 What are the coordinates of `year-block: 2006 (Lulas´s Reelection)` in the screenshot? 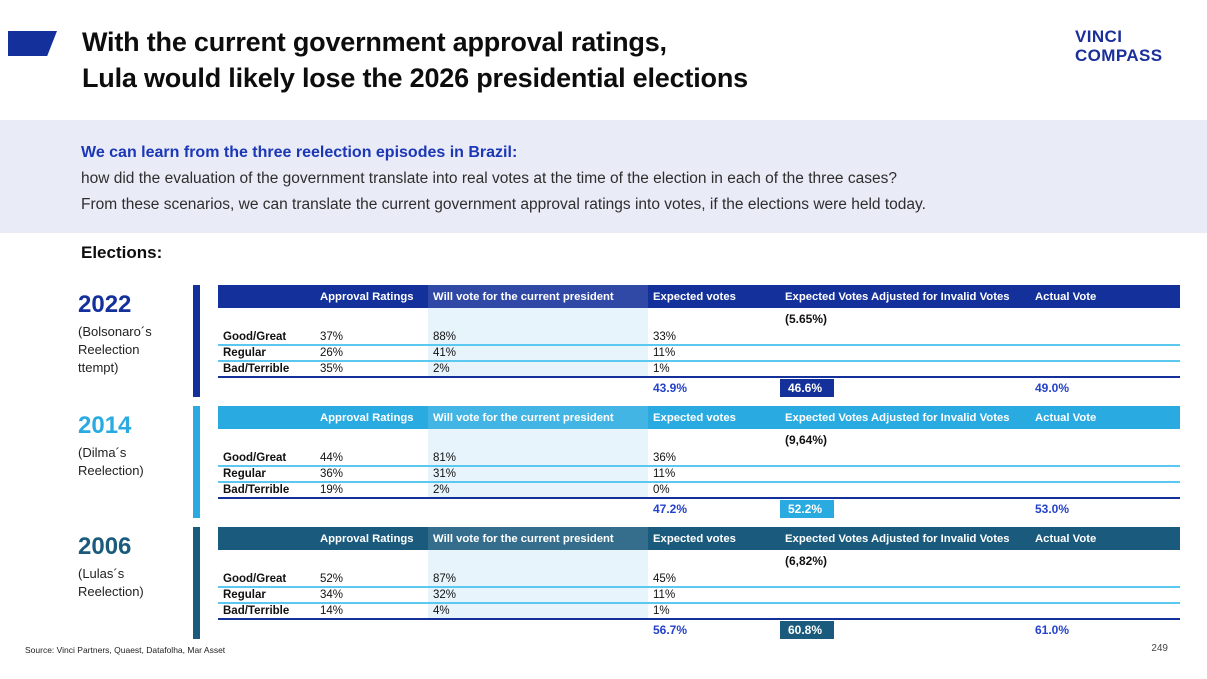 It's located at (130, 567).